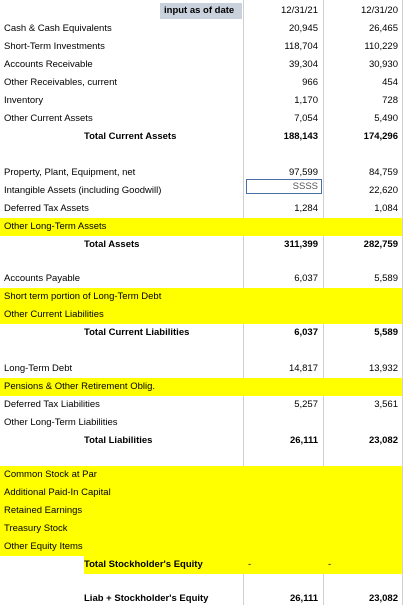 This screenshot has height=608, width=406. I want to click on row-total-current-assets: Total Current Assets 188,143 174,296, so click(203, 137).